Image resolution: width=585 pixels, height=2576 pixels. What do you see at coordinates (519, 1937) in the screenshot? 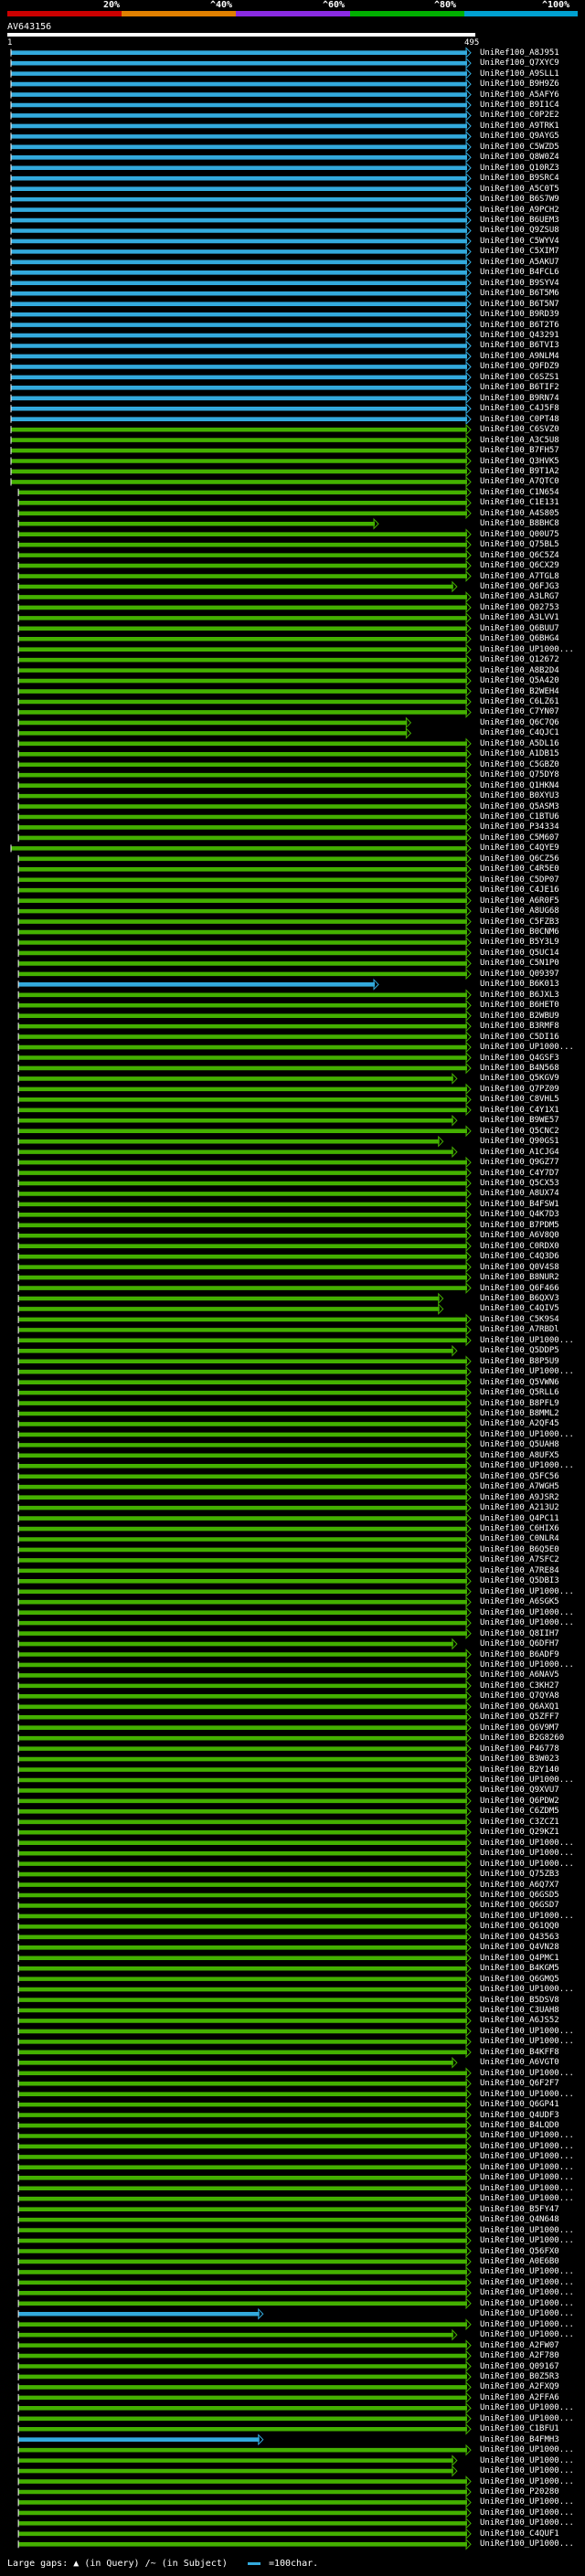
I see `hit-label-link: UniRef100_Q43563` at bounding box center [519, 1937].